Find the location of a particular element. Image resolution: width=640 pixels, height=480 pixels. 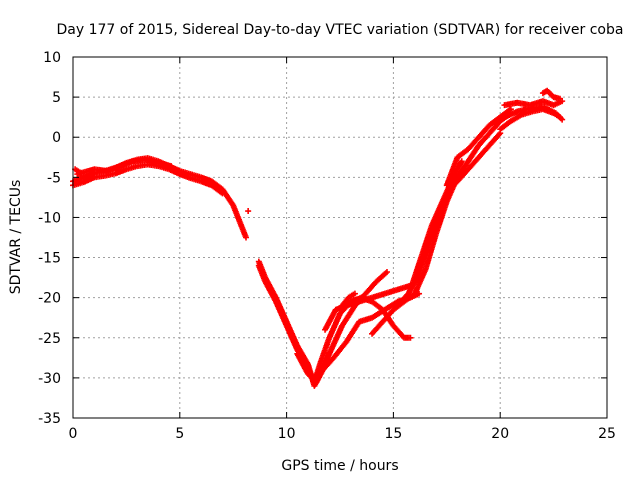

series-arc-d is located at coordinates (334, 323).